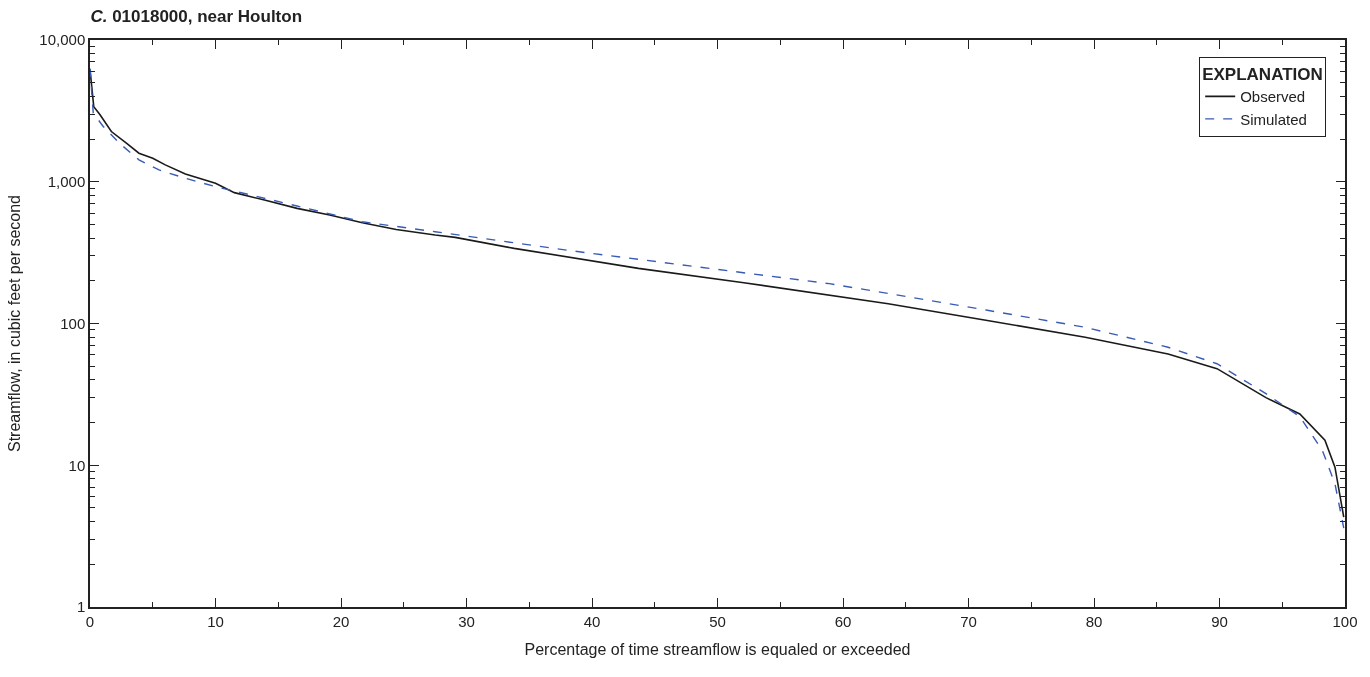  I want to click on x-tick-label: 50, so click(717, 621).